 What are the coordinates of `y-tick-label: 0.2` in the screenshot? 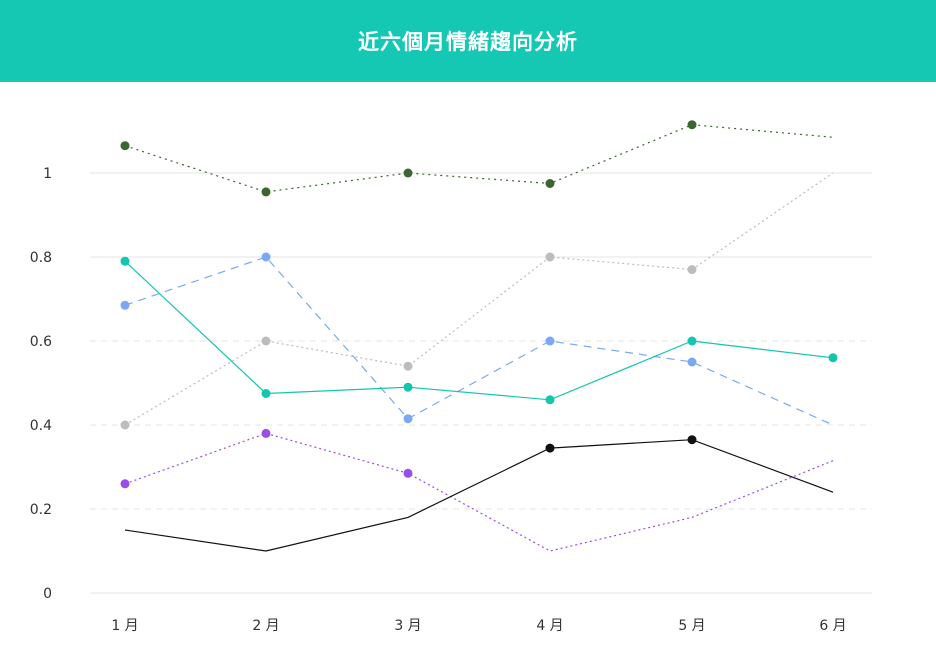 It's located at (41, 510).